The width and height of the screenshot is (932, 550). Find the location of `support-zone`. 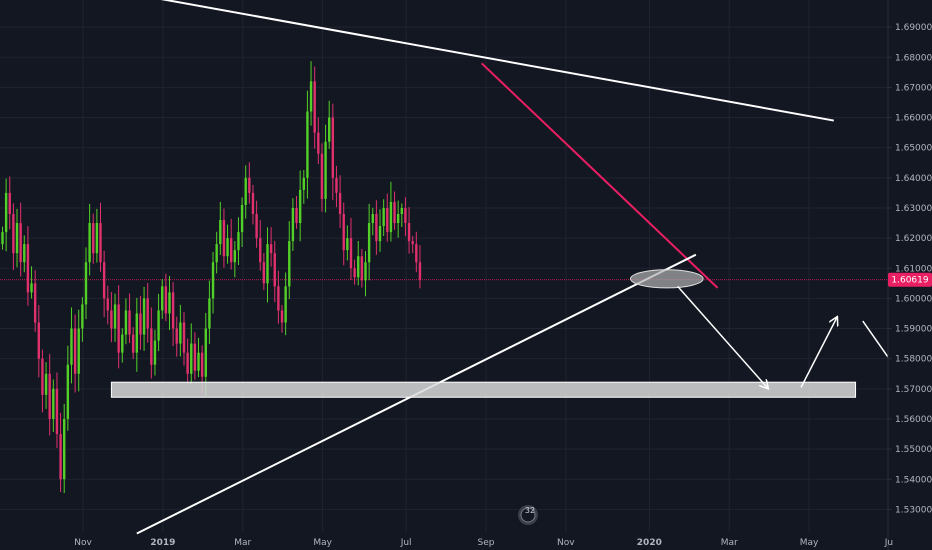

support-zone is located at coordinates (483, 389).